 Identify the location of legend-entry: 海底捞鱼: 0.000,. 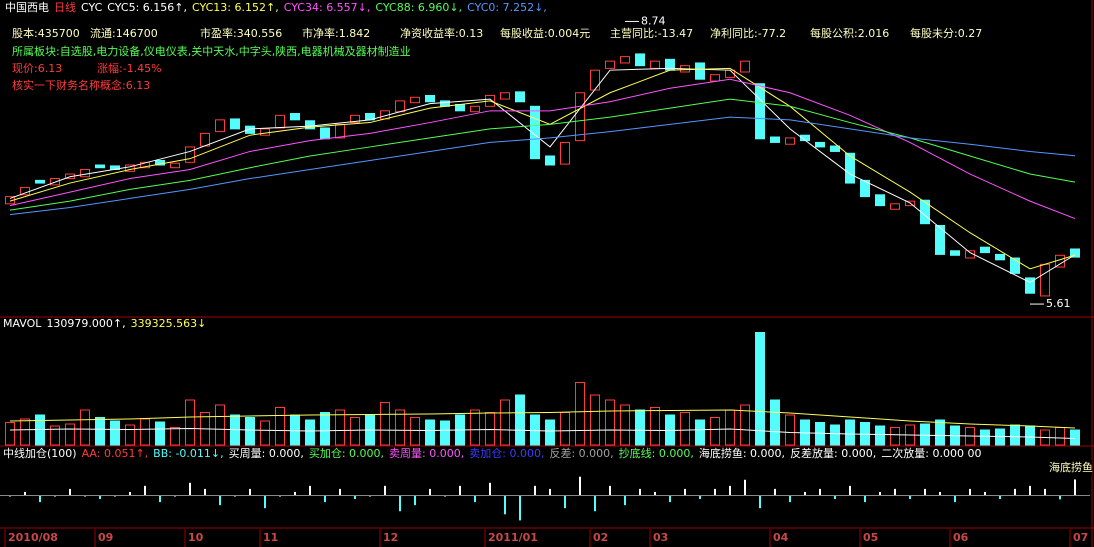
(742, 453).